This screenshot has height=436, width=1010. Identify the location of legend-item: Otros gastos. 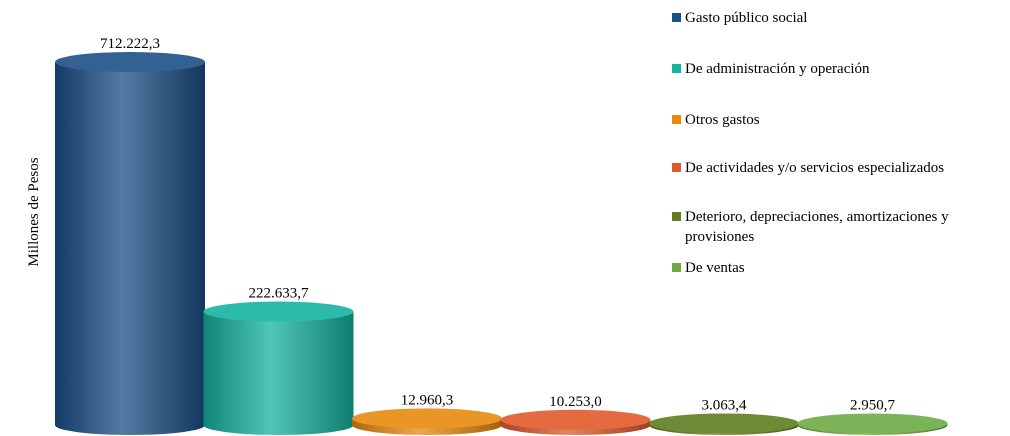
(837, 120).